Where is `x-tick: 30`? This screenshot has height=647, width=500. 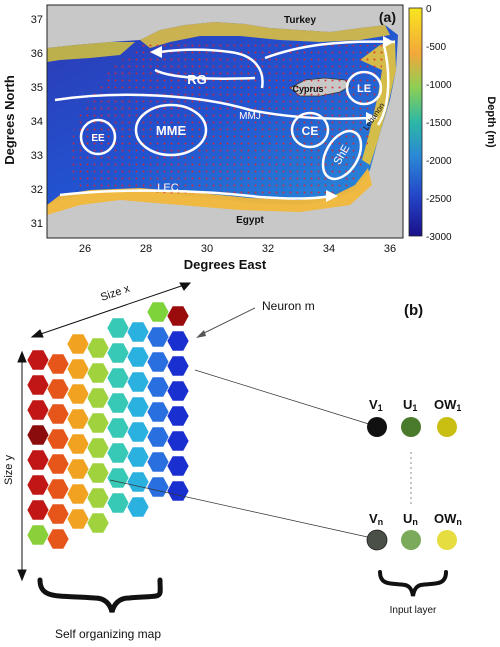 x-tick: 30 is located at coordinates (207, 249).